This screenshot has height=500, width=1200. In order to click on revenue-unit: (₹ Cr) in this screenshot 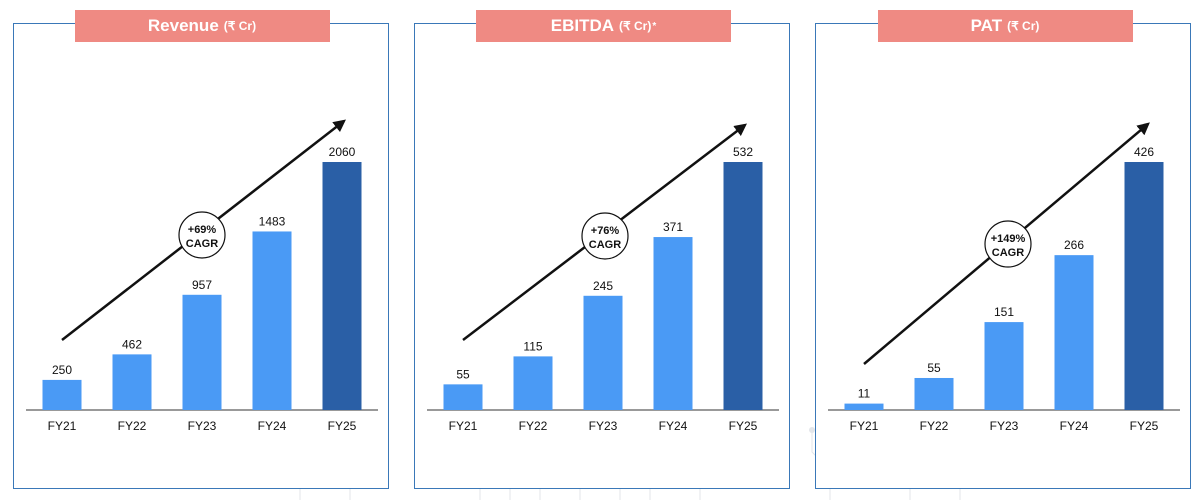, I will do `click(240, 26)`.